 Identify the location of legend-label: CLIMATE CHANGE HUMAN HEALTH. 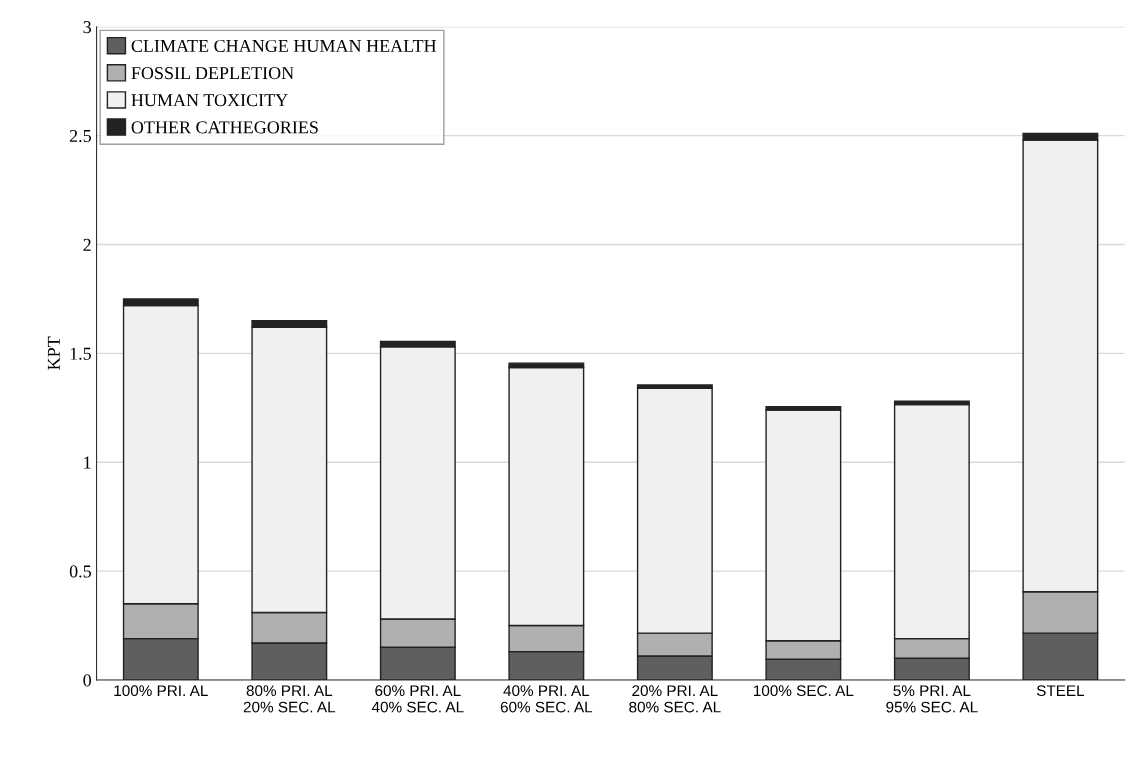
(284, 46).